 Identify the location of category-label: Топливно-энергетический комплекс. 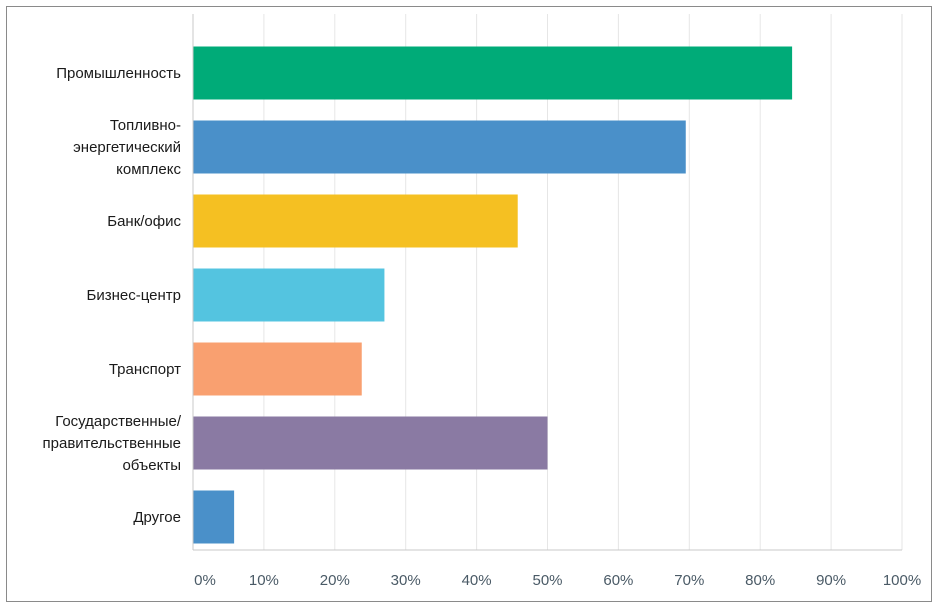
(127, 147).